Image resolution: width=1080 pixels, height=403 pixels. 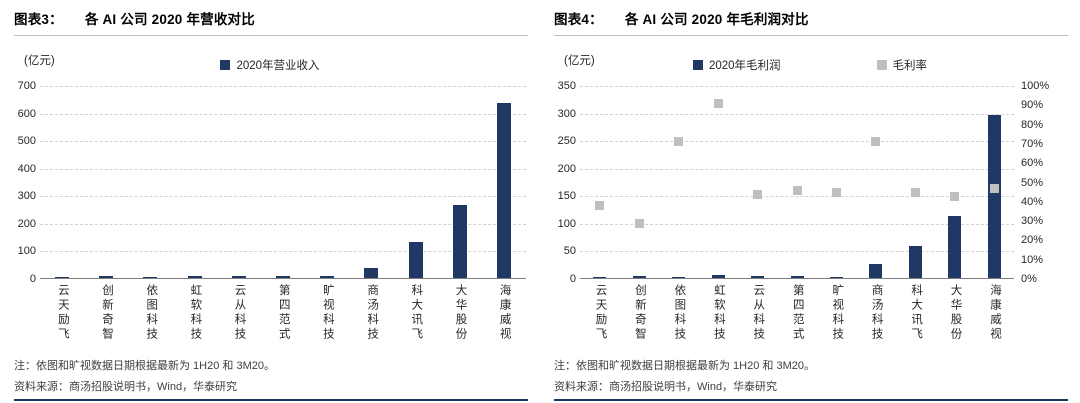 I want to click on y-axis-tick-label: 70%, so click(x=1032, y=143).